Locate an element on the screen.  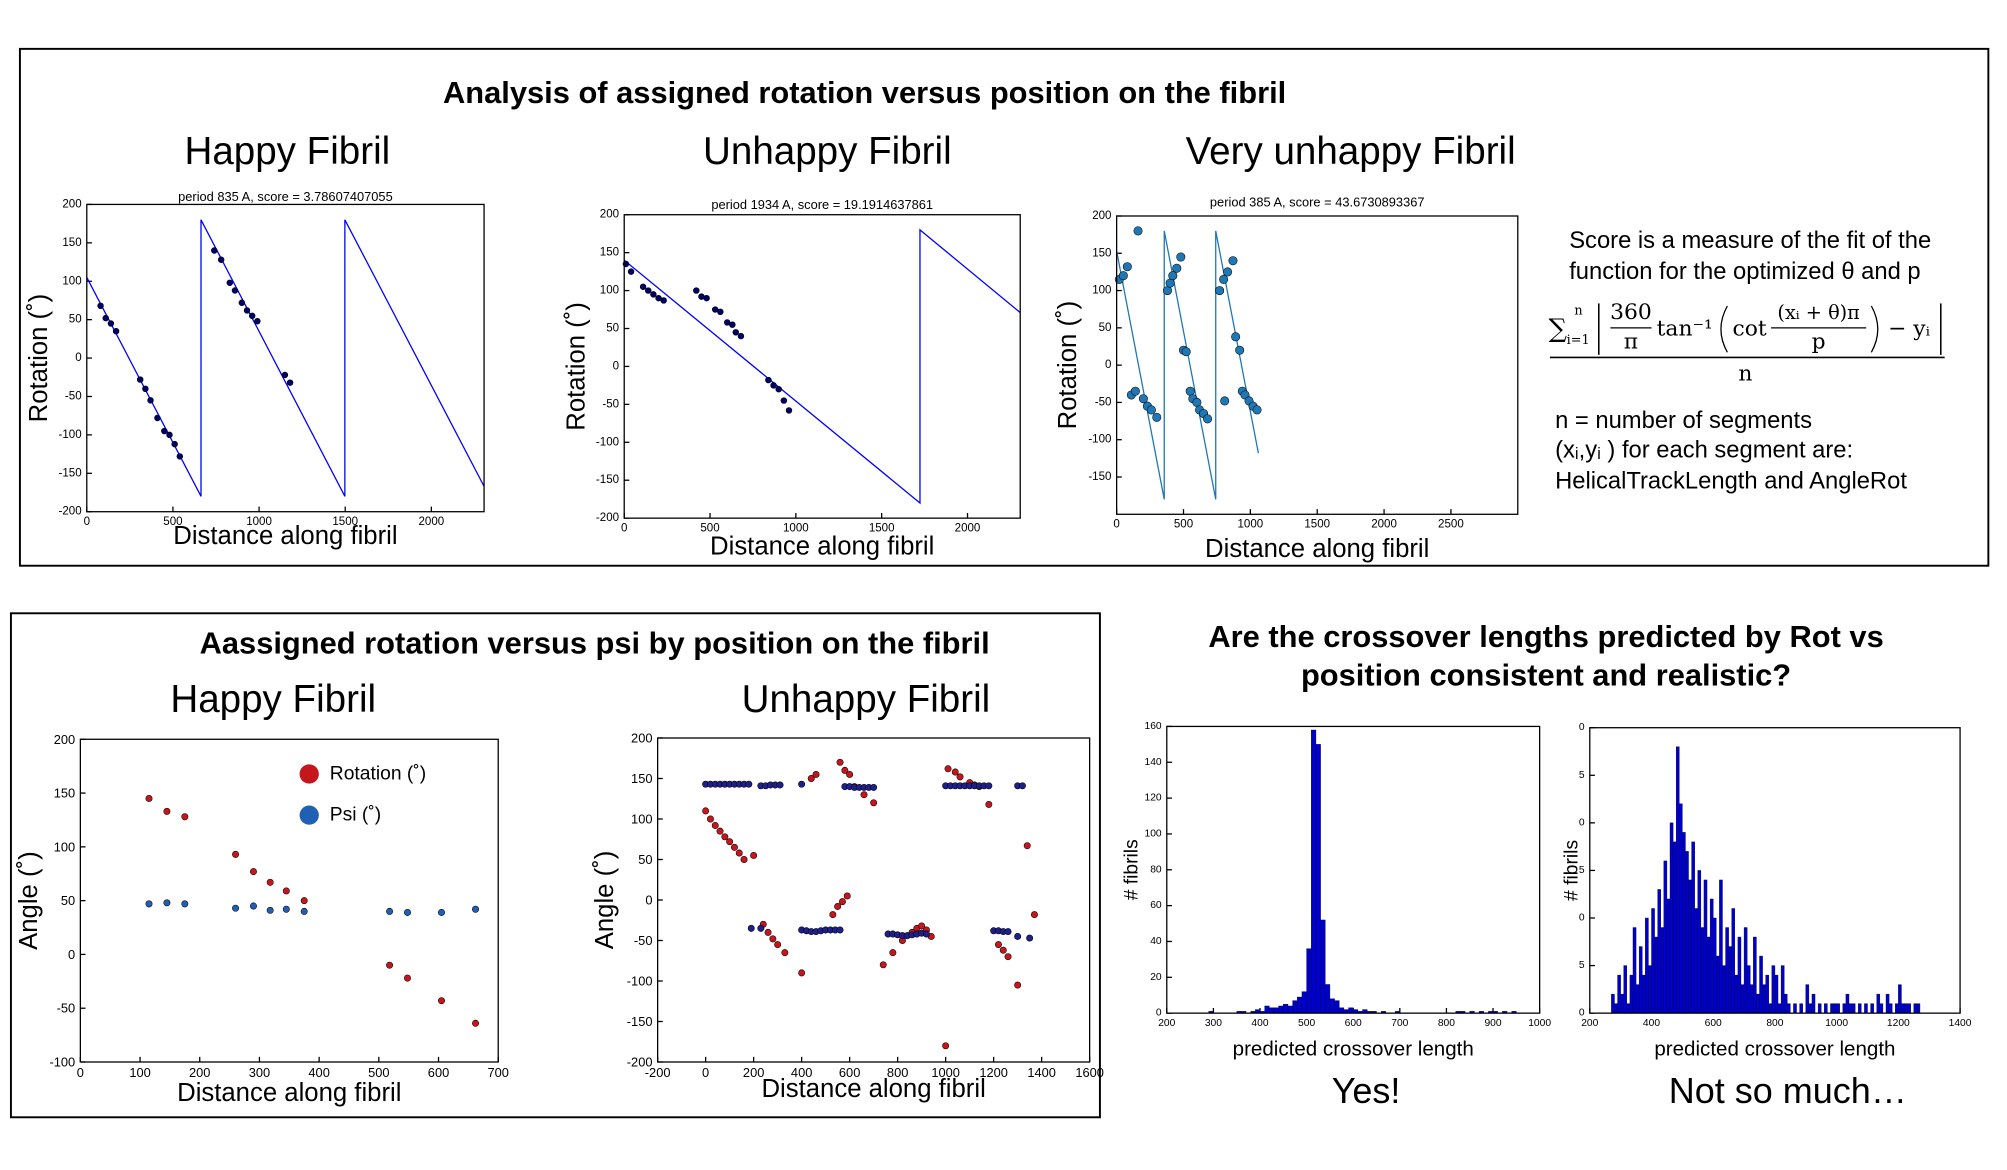
paren is located at coordinates (1724, 329).